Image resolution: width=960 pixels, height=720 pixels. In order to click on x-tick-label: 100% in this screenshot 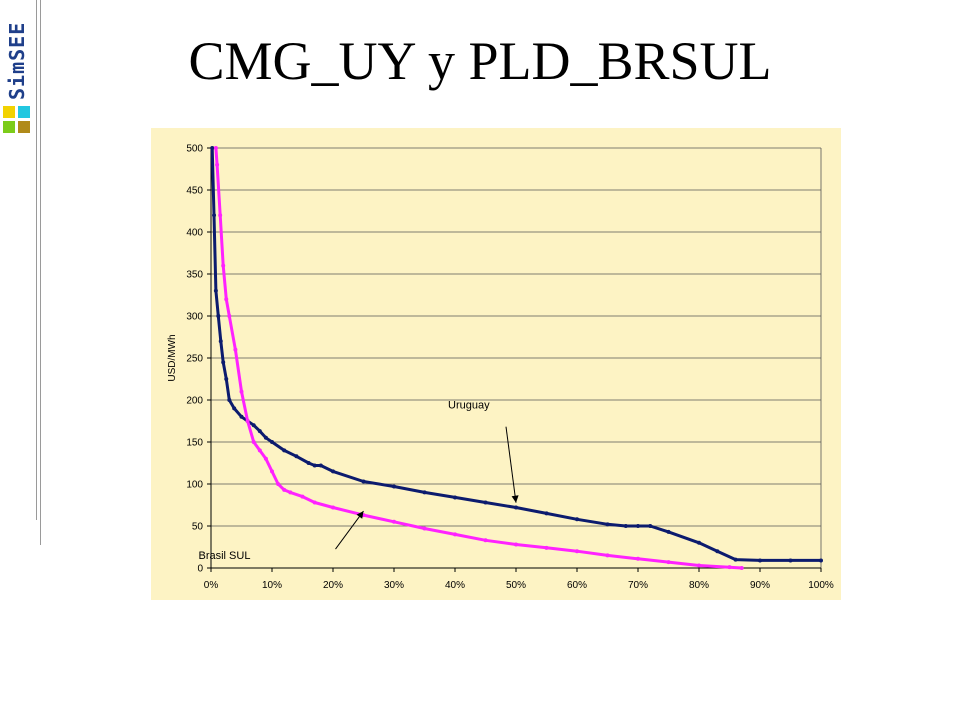, I will do `click(821, 585)`.